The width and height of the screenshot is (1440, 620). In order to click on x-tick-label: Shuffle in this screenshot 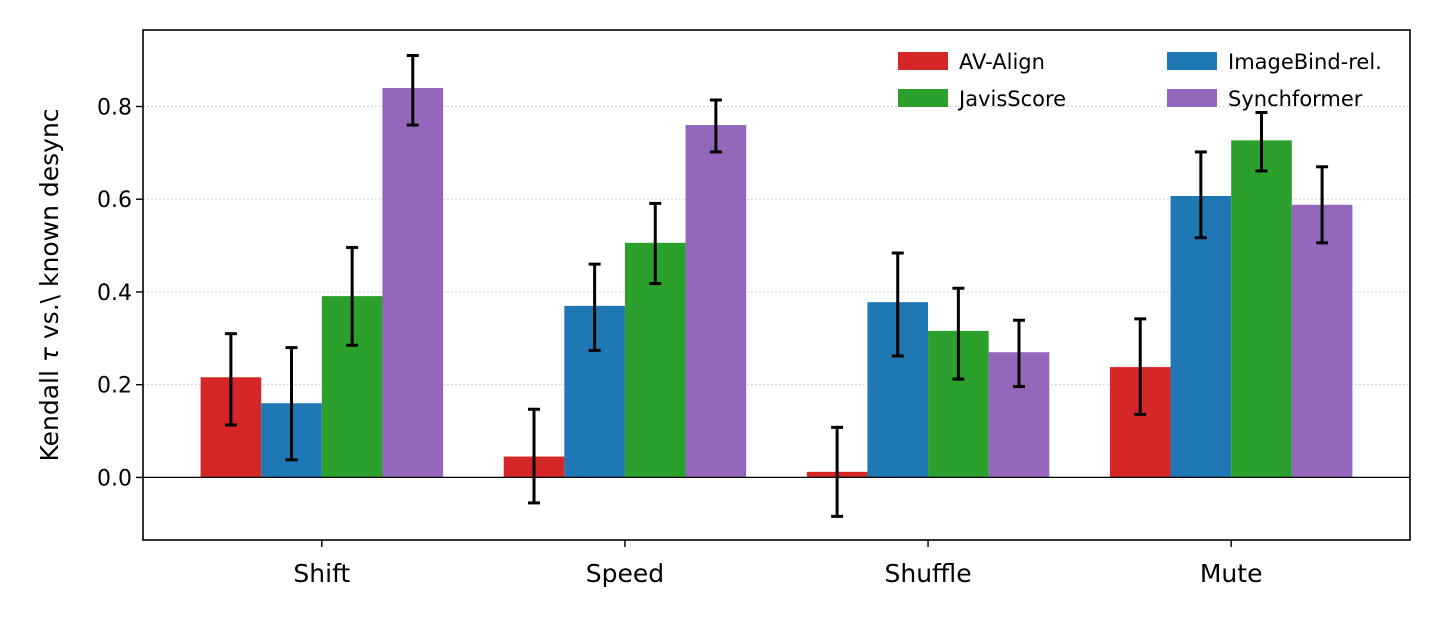, I will do `click(928, 573)`.